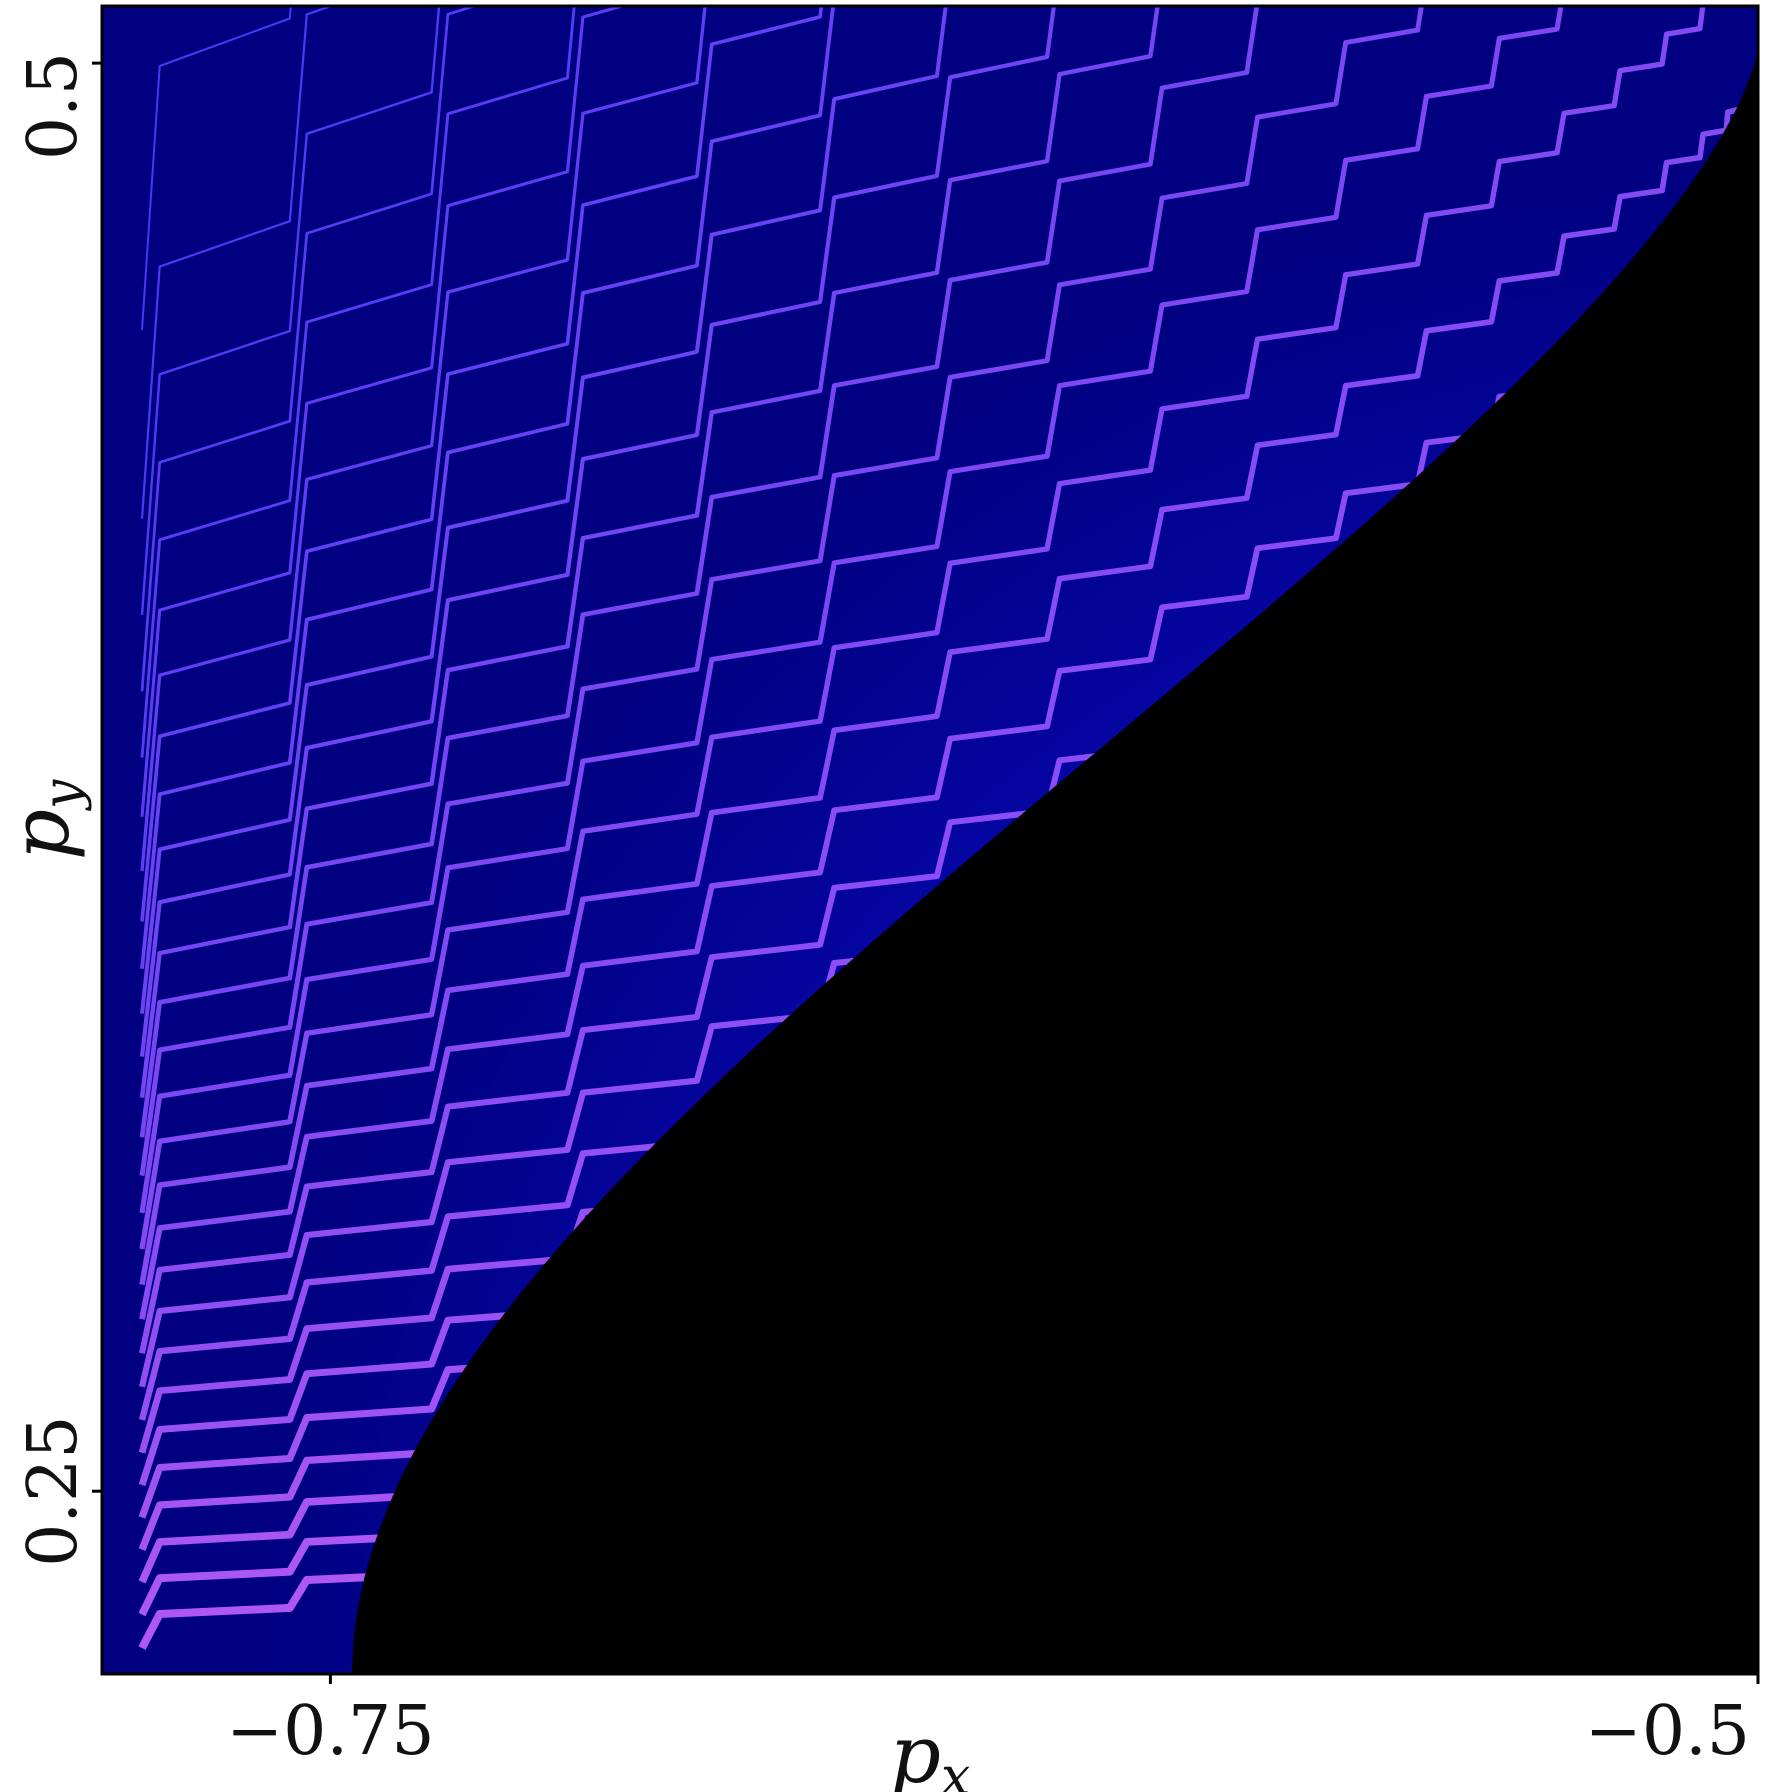 The height and width of the screenshot is (1792, 1783). What do you see at coordinates (930, 1750) in the screenshot?
I see `x-axis-label: px` at bounding box center [930, 1750].